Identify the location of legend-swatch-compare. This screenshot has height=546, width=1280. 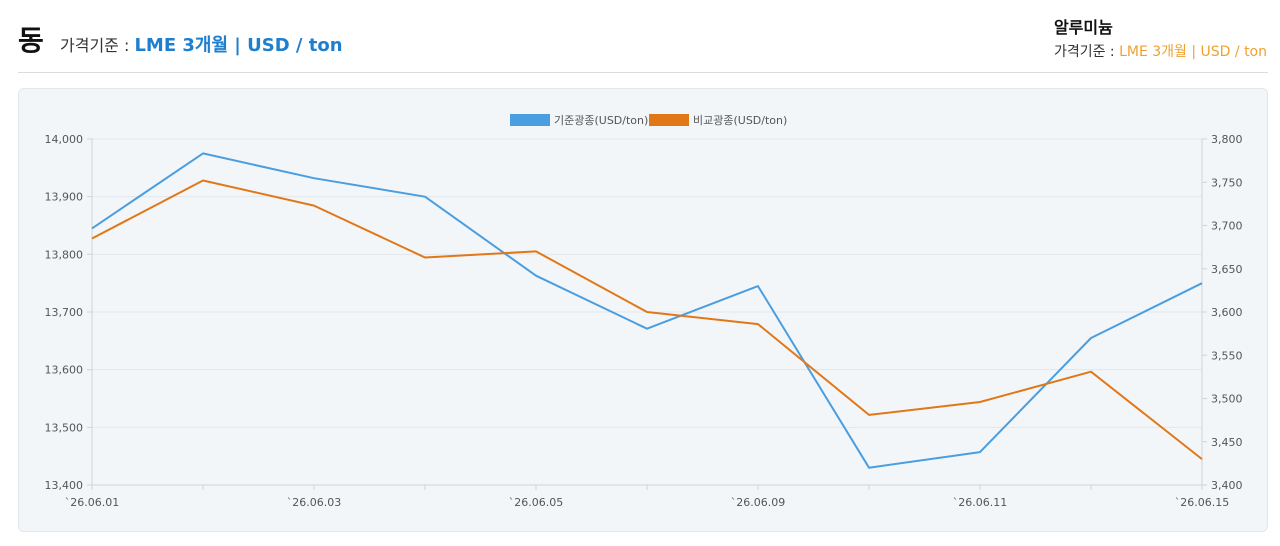
(669, 120).